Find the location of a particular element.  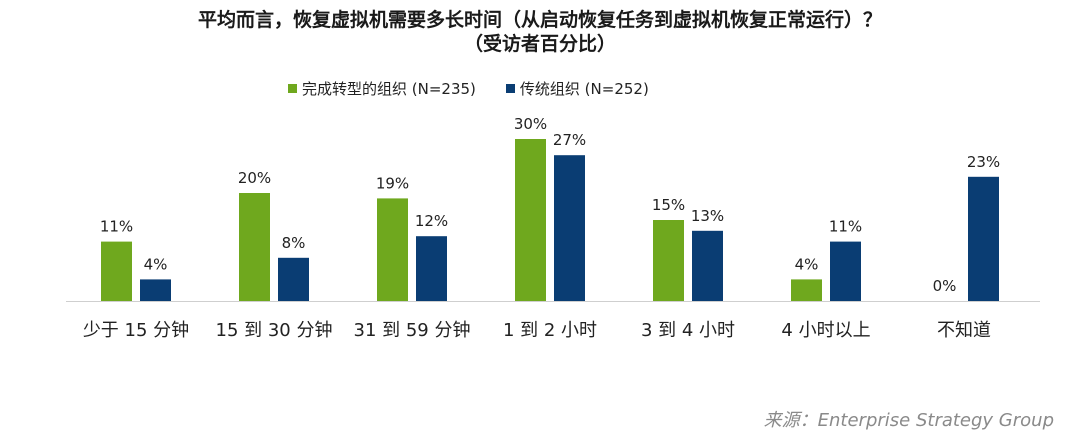

data-label-transformed-6: 0% is located at coordinates (945, 286).